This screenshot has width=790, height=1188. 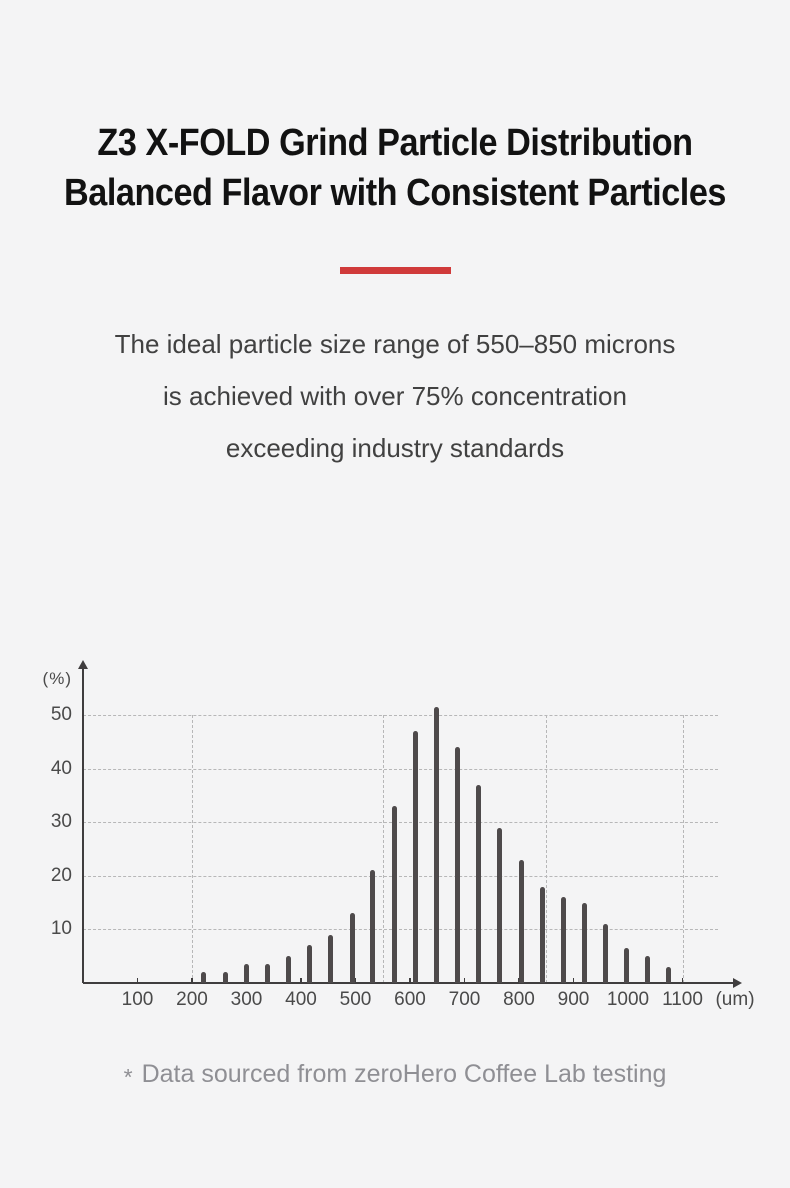 What do you see at coordinates (519, 999) in the screenshot?
I see `x-tick-label: 800` at bounding box center [519, 999].